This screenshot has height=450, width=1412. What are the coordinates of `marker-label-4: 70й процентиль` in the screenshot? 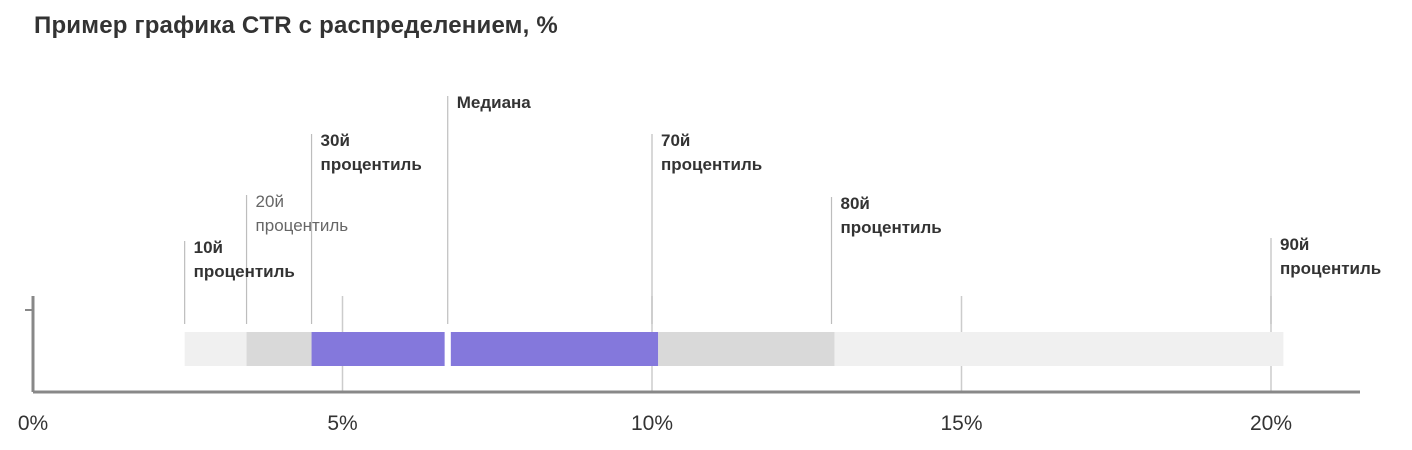 It's located at (711, 152).